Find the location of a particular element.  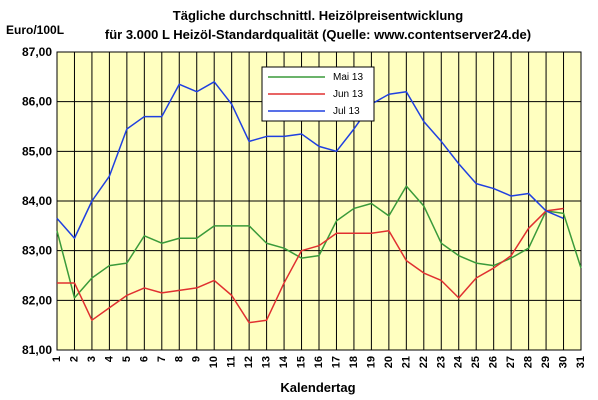

legend: Mai 13 Jun 13 Jul 13 is located at coordinates (318, 94).